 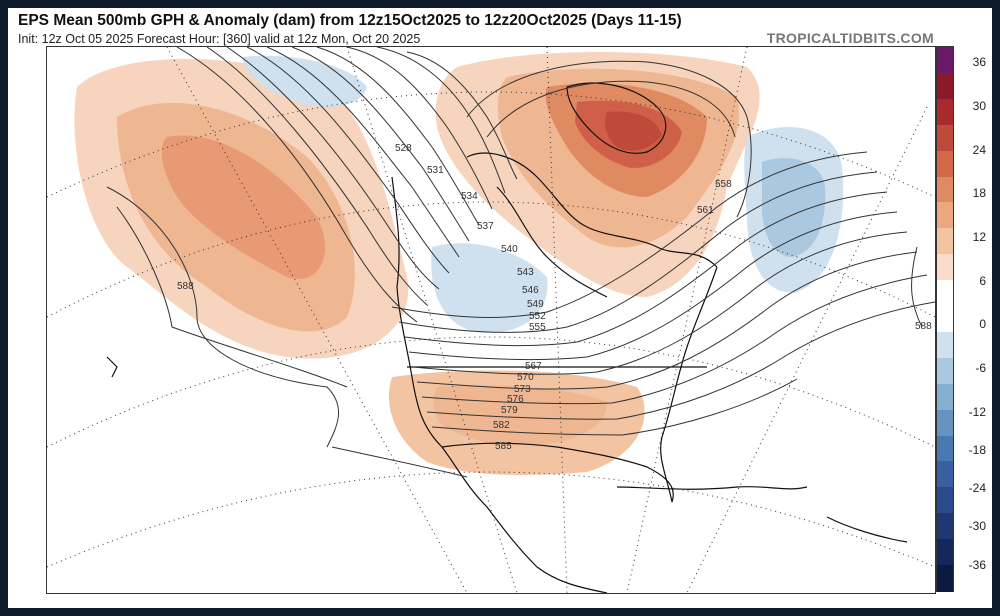 What do you see at coordinates (525, 272) in the screenshot?
I see `contour-label: 543` at bounding box center [525, 272].